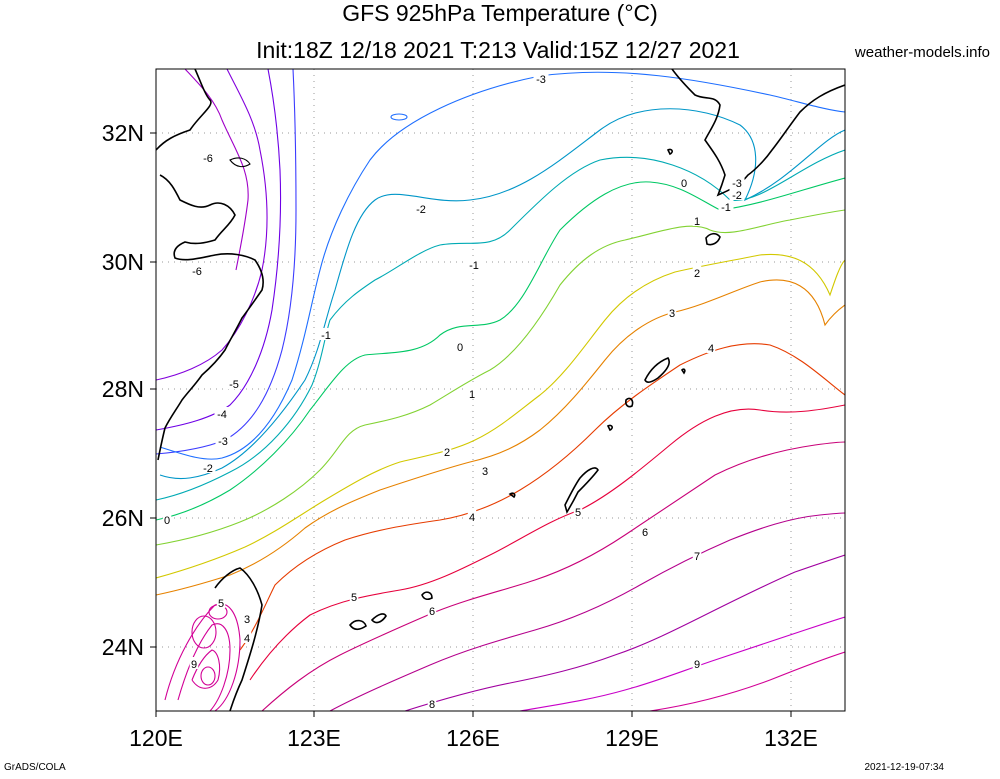  Describe the element at coordinates (399, 117) in the screenshot. I see `lake-feature` at that location.